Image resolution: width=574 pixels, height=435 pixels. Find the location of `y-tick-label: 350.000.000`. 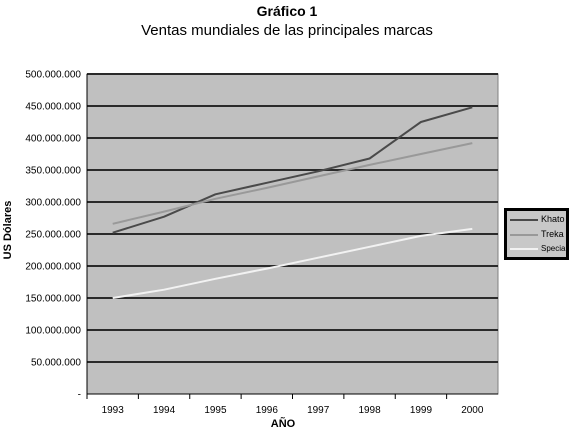

y-tick-label: 350.000.000 is located at coordinates (53, 171).